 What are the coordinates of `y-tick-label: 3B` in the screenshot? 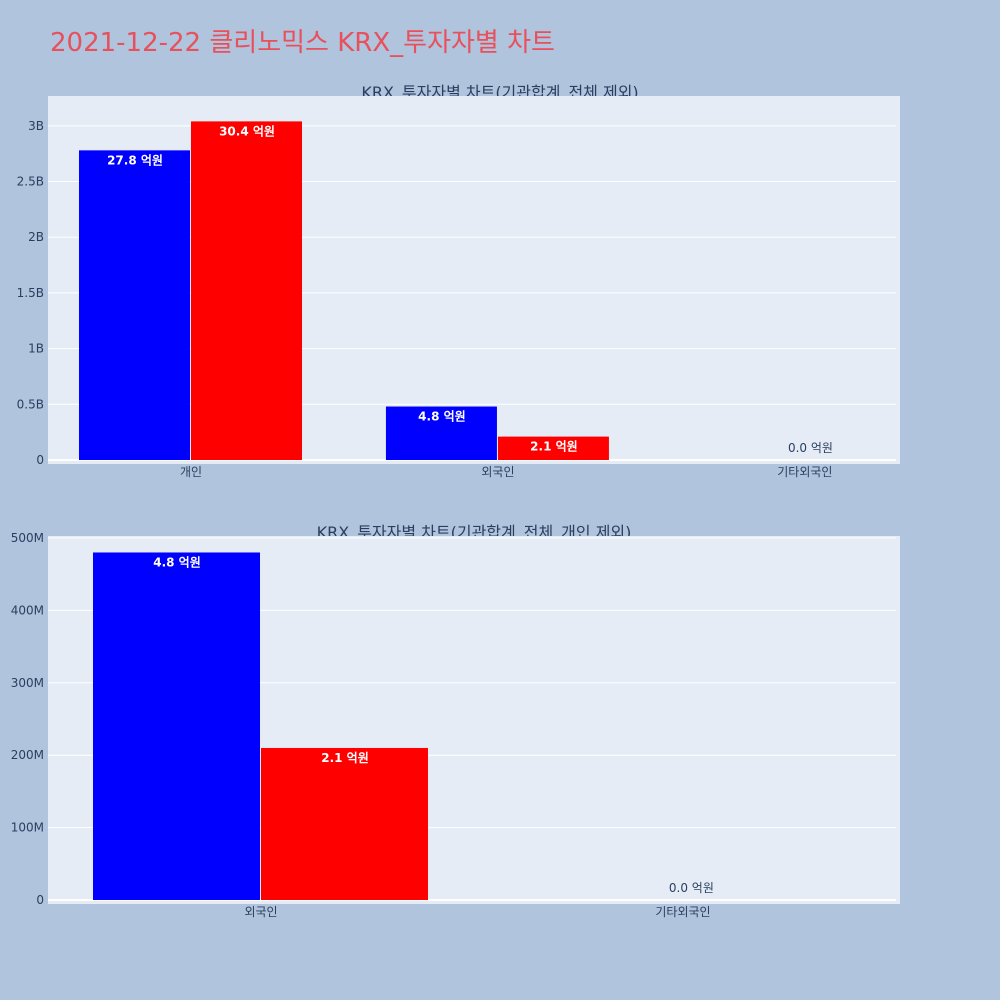 It's located at (36, 126).